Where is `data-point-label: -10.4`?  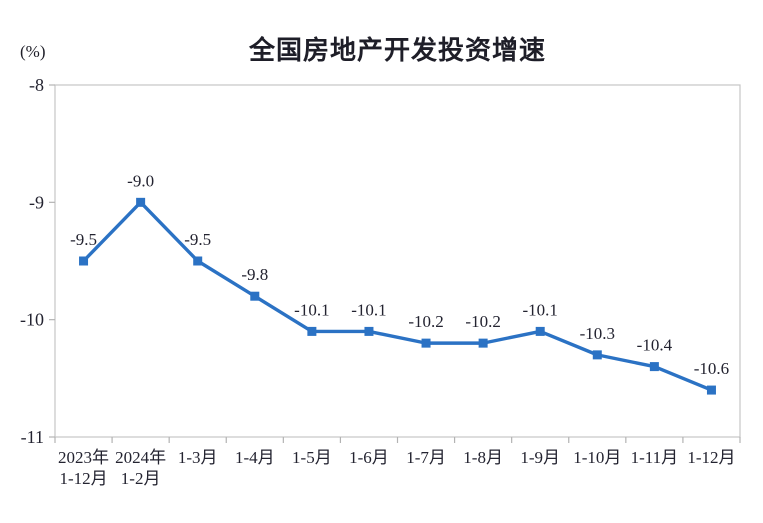
data-point-label: -10.4 is located at coordinates (655, 345).